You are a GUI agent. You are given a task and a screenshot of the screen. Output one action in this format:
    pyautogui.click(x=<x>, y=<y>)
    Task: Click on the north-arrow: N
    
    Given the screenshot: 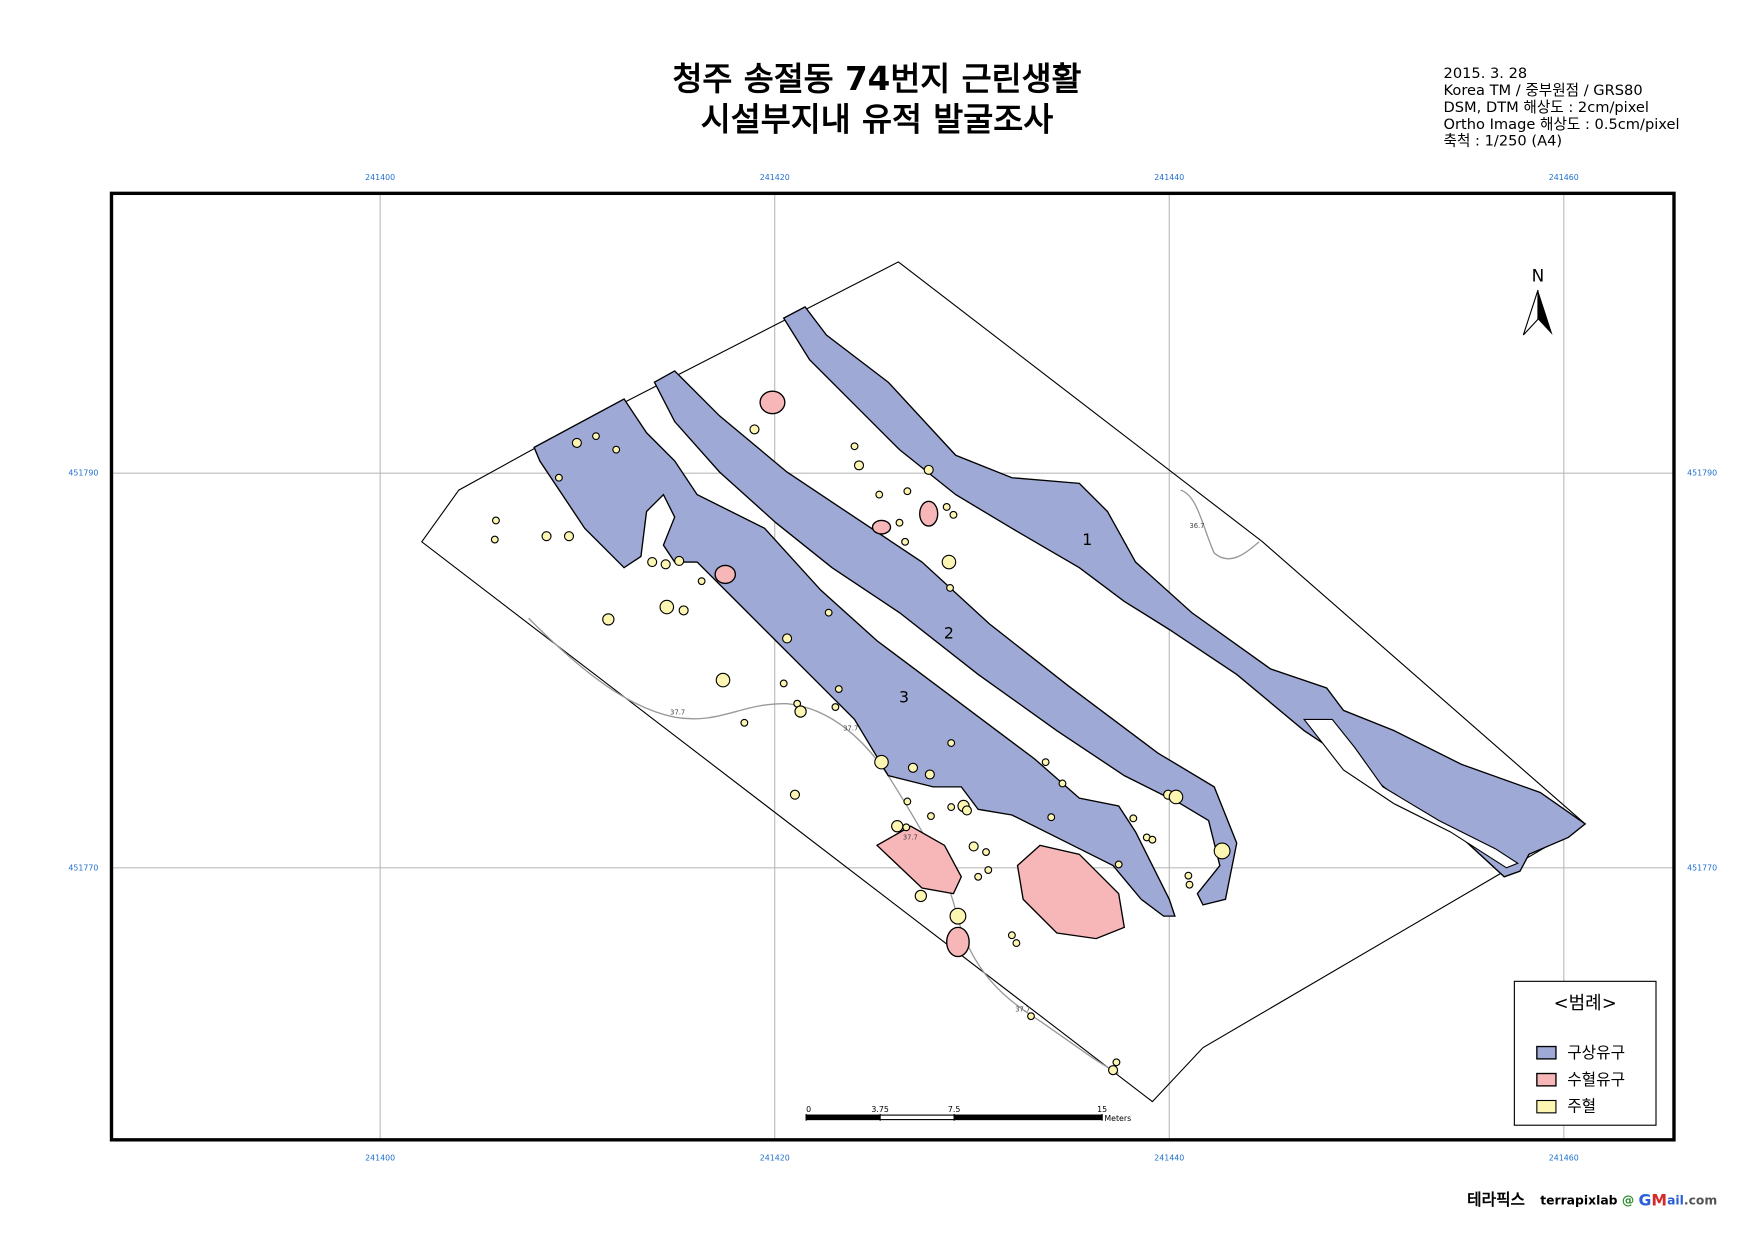 What is the action you would take?
    pyautogui.click(x=1537, y=301)
    